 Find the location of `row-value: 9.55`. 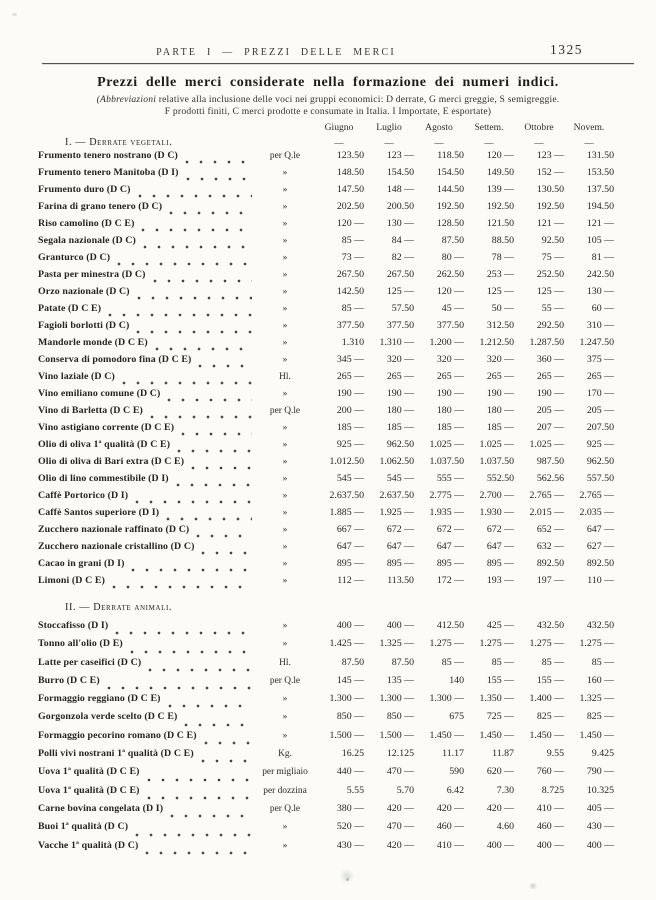

row-value: 9.55 is located at coordinates (555, 754).